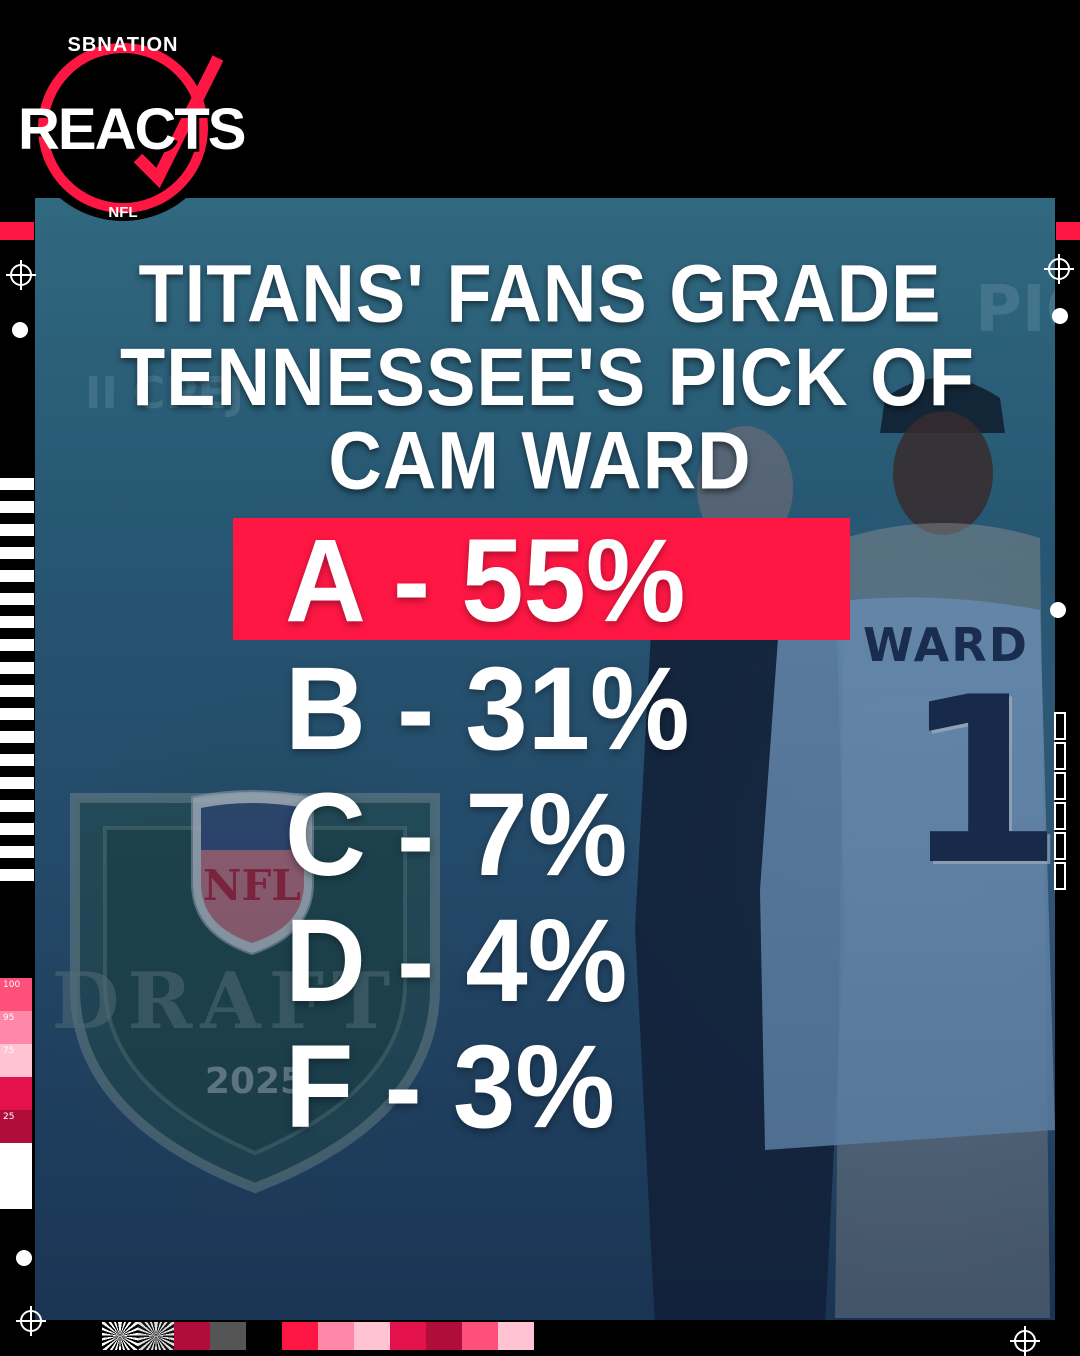 Image resolution: width=1080 pixels, height=1356 pixels. Describe the element at coordinates (9, 1018) in the screenshot. I see `heat-label: 95` at that location.